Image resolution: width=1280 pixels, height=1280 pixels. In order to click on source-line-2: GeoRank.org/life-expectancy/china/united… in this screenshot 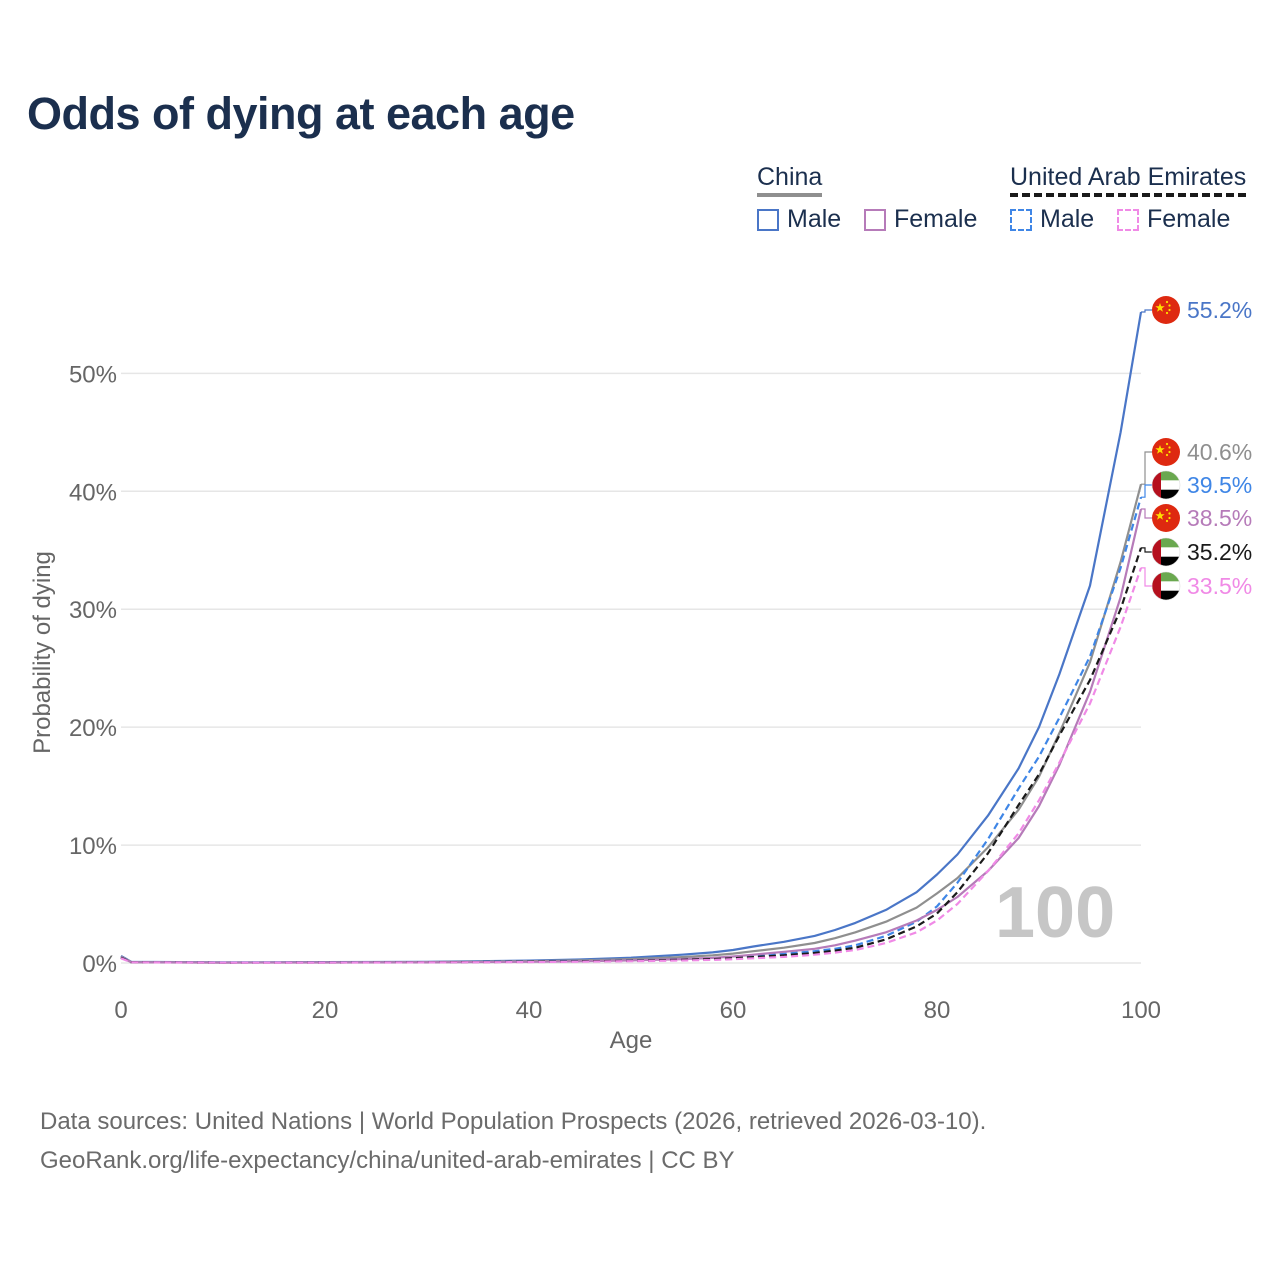, I will do `click(387, 1160)`.